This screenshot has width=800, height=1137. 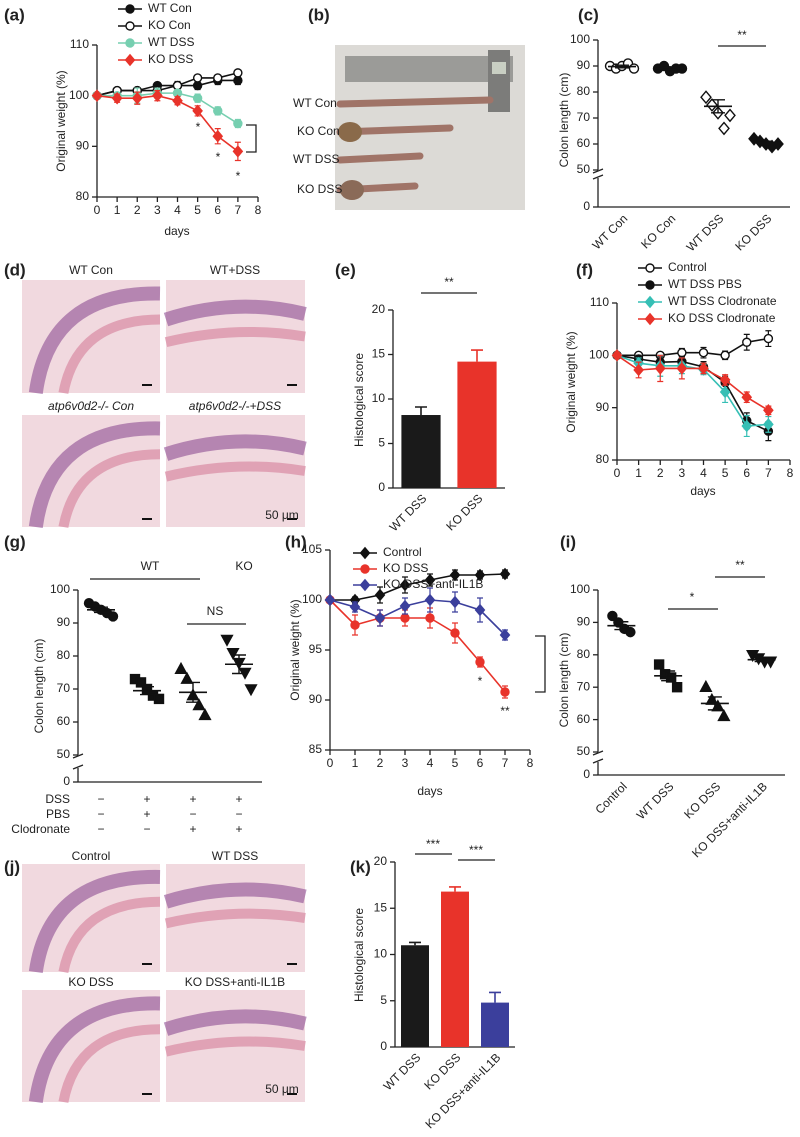 I want to click on panel-label: (b), so click(x=319, y=14).